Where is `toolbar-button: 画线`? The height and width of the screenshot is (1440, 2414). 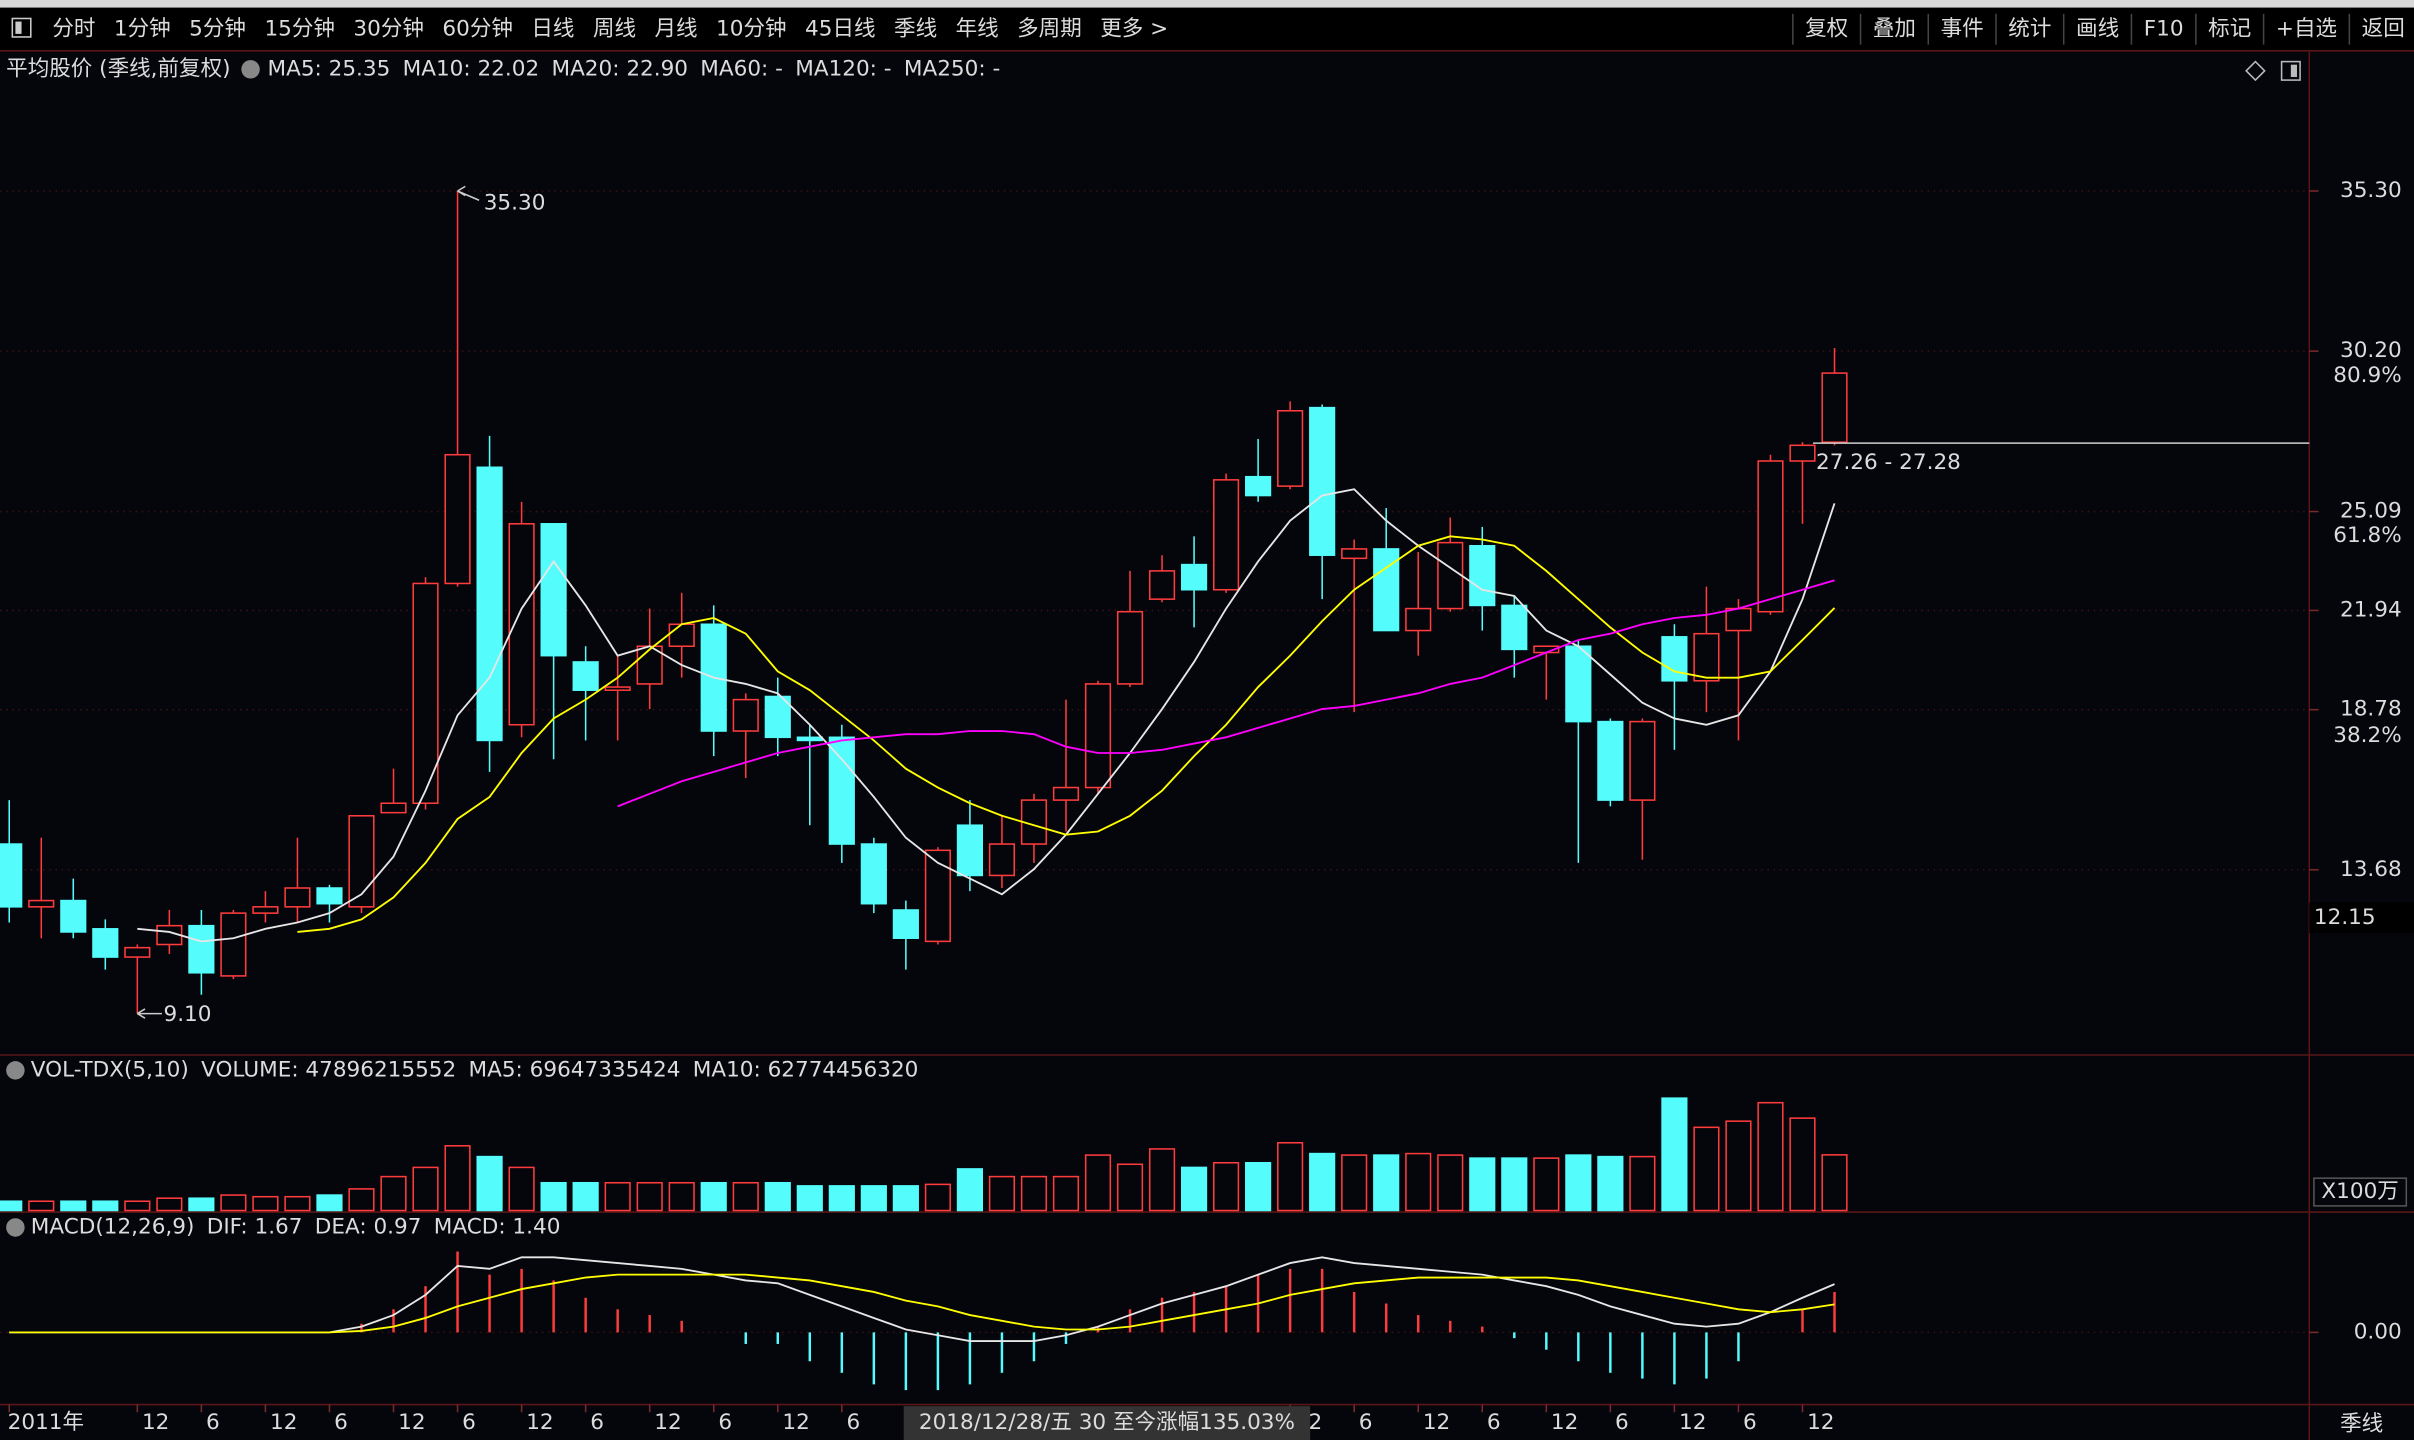
toolbar-button: 画线 is located at coordinates (2097, 28).